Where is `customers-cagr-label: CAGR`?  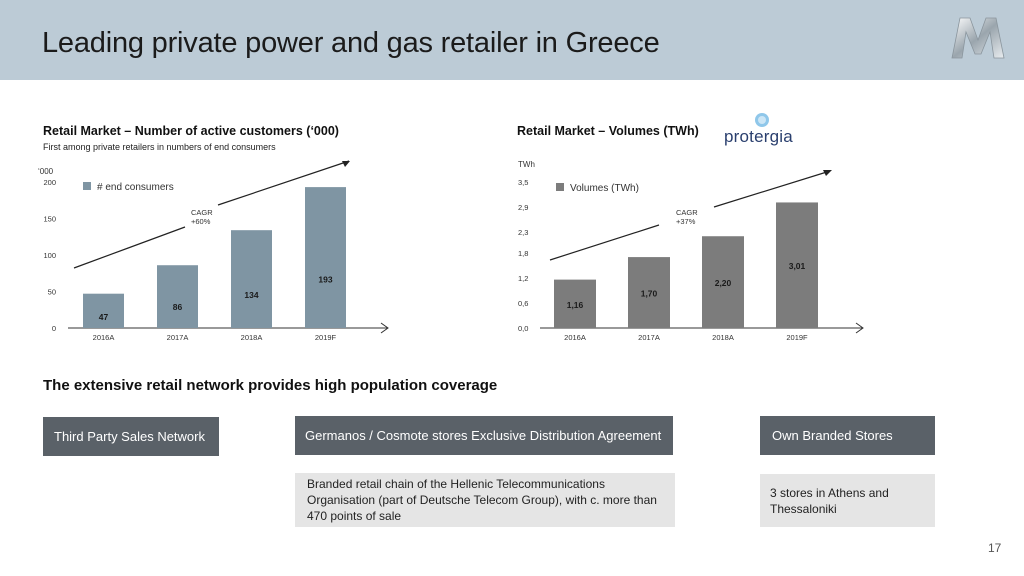 customers-cagr-label: CAGR is located at coordinates (202, 212).